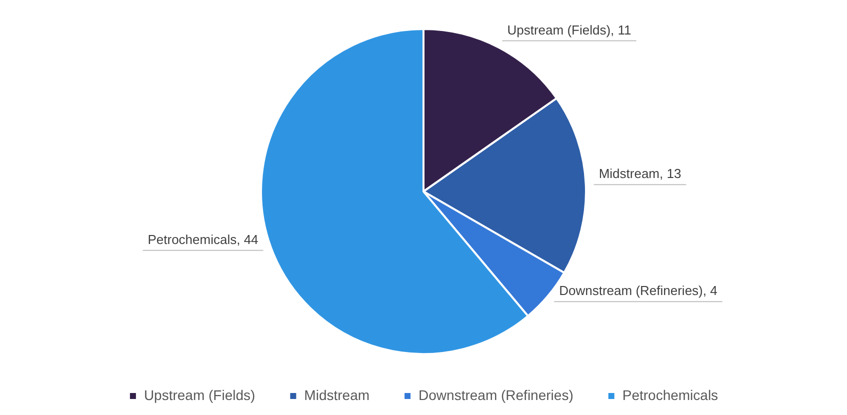 The image size is (847, 415). What do you see at coordinates (337, 394) in the screenshot?
I see `legend-label: Midstream` at bounding box center [337, 394].